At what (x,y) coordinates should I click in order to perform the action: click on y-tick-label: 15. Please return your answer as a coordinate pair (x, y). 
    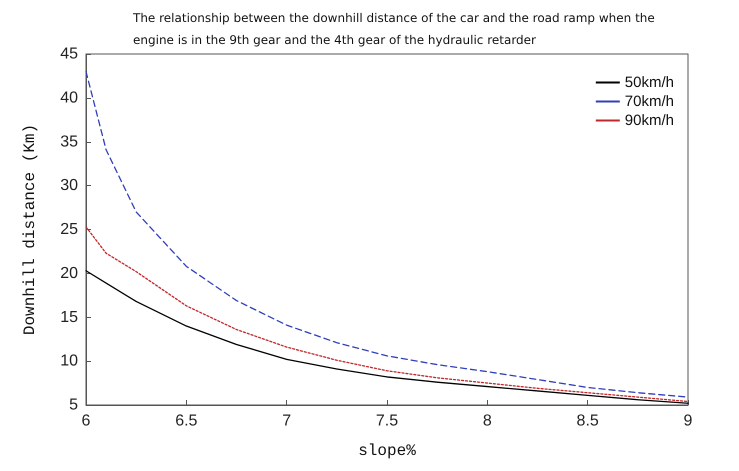
    Looking at the image, I should click on (69, 317).